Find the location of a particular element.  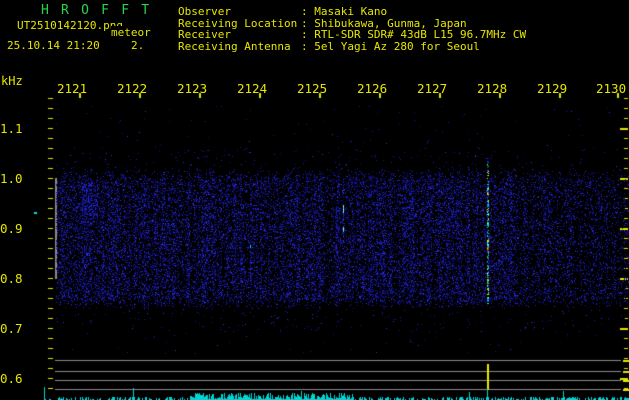

x-label-2126: 2126 is located at coordinates (372, 88).